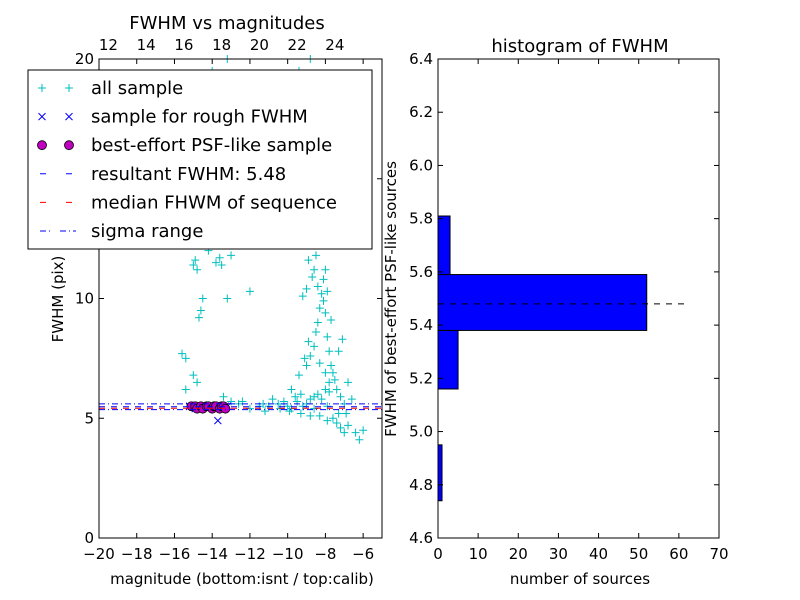 The width and height of the screenshot is (800, 600). What do you see at coordinates (288, 554) in the screenshot?
I see `x-tick-label: −10` at bounding box center [288, 554].